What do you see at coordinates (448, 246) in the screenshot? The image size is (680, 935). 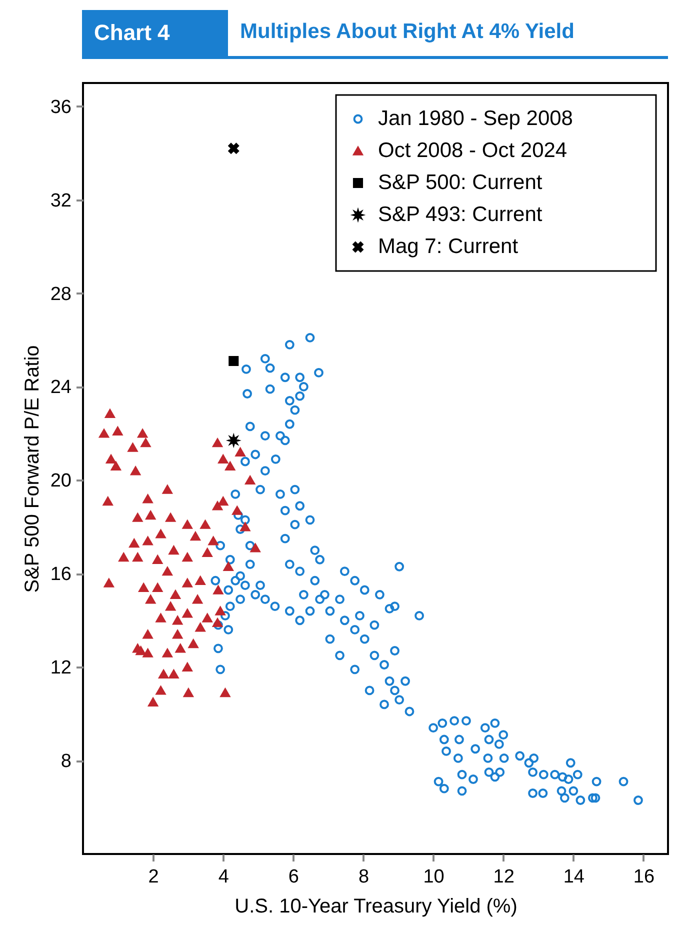 I see `legend-label: Mag 7: Current` at bounding box center [448, 246].